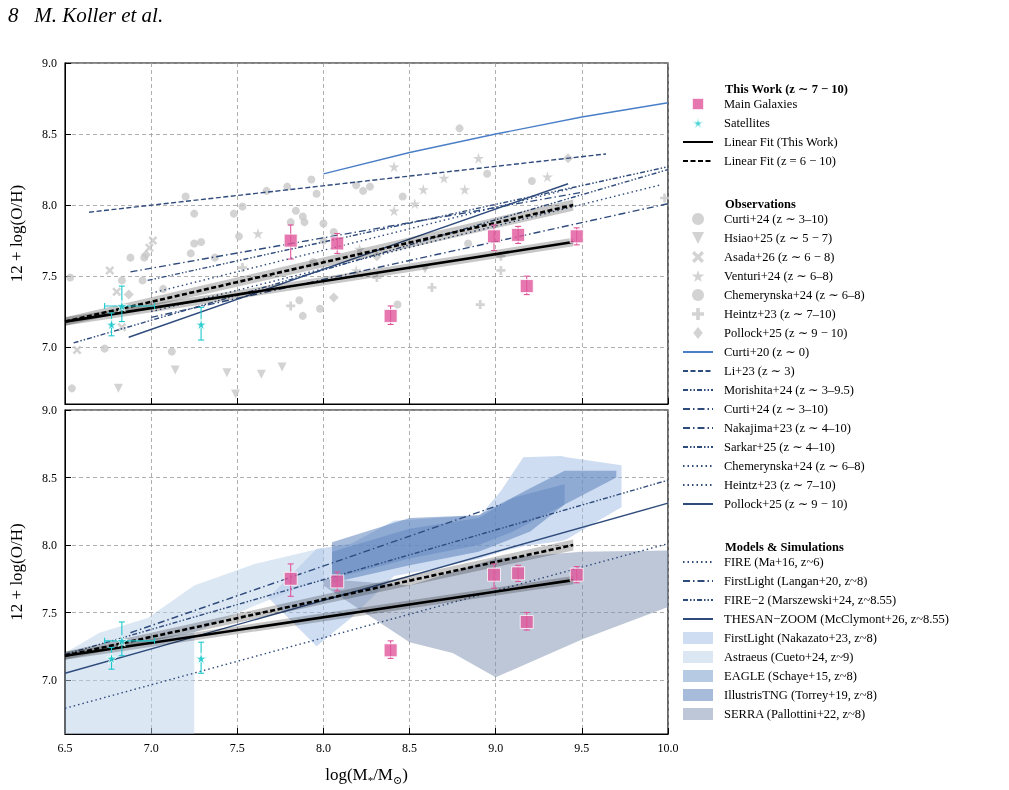 The width and height of the screenshot is (1009, 790). I want to click on legend-label: Asada+26 (z ∼ 6 − 8), so click(779, 257).